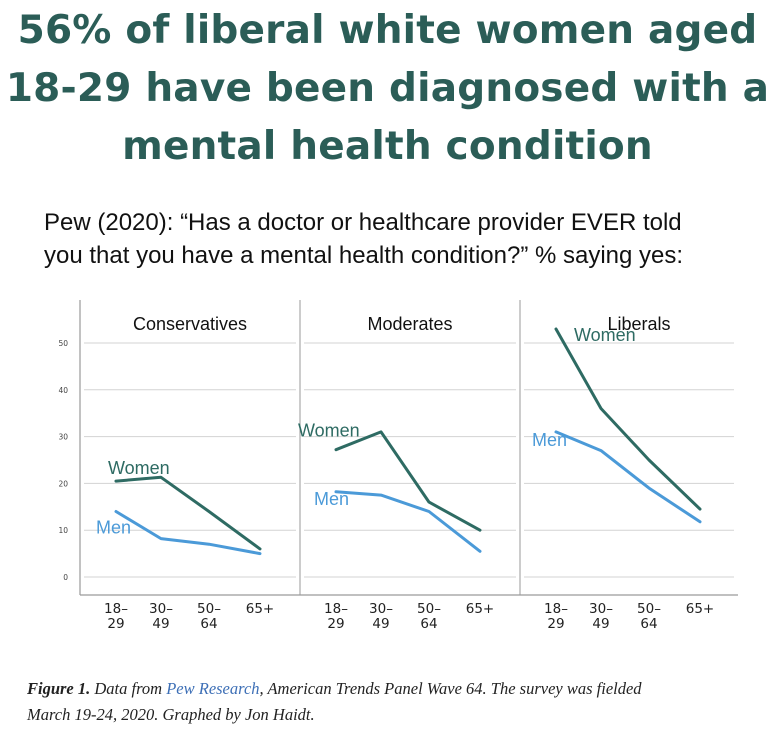 The height and width of the screenshot is (741, 775). Describe the element at coordinates (128, 688) in the screenshot. I see `caption-text-a: Data from` at that location.